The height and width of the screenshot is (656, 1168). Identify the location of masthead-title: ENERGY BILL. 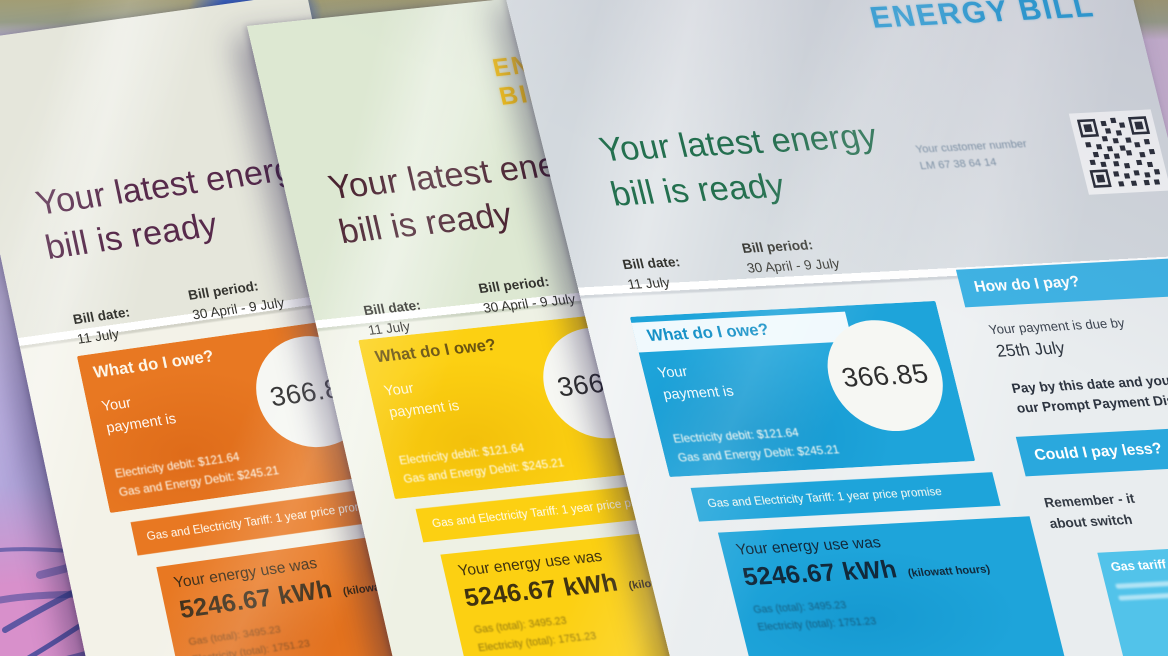
(982, 17).